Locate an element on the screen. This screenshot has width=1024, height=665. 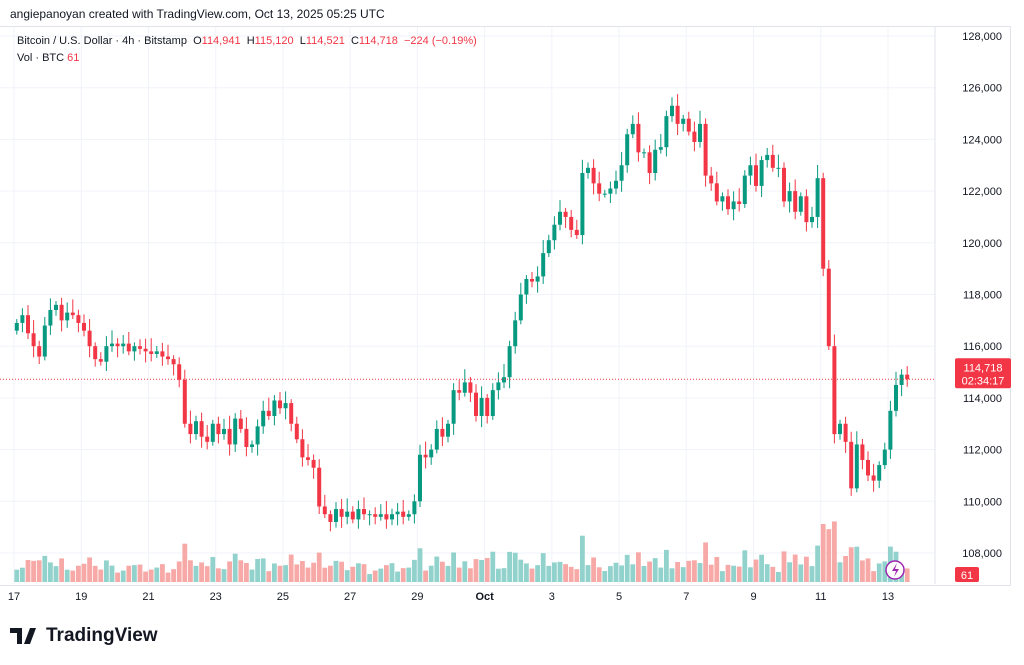
lightning-icon-glyph is located at coordinates (895, 570).